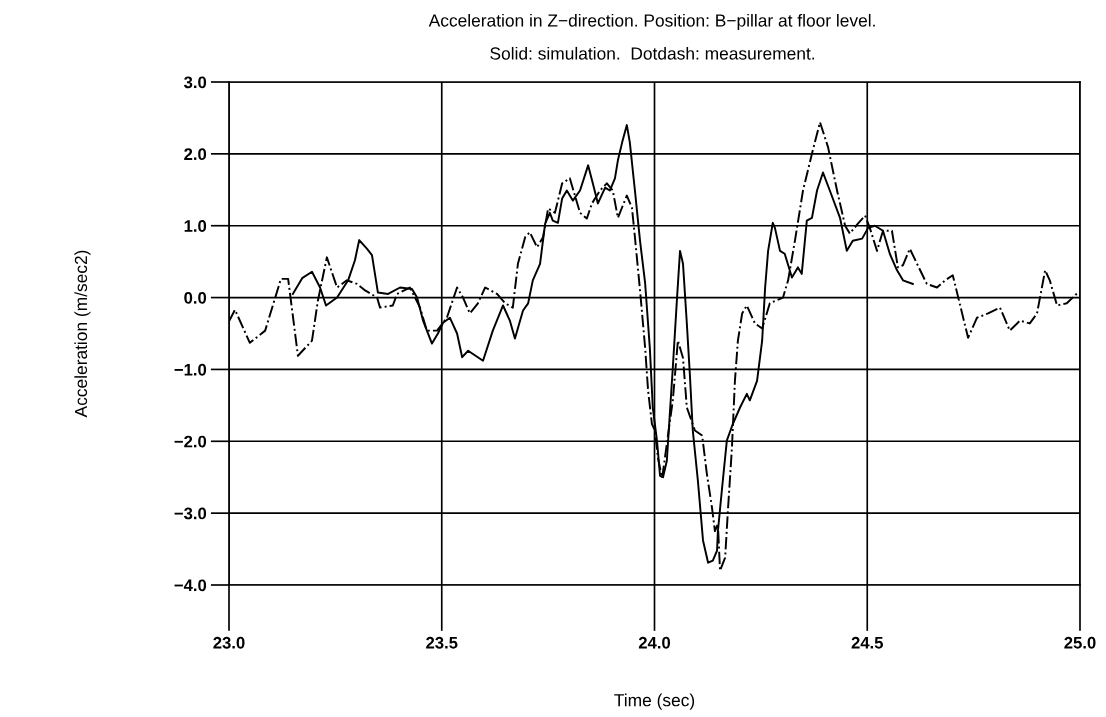 This screenshot has height=717, width=1106. What do you see at coordinates (195, 154) in the screenshot?
I see `y-tick-label: 2.0` at bounding box center [195, 154].